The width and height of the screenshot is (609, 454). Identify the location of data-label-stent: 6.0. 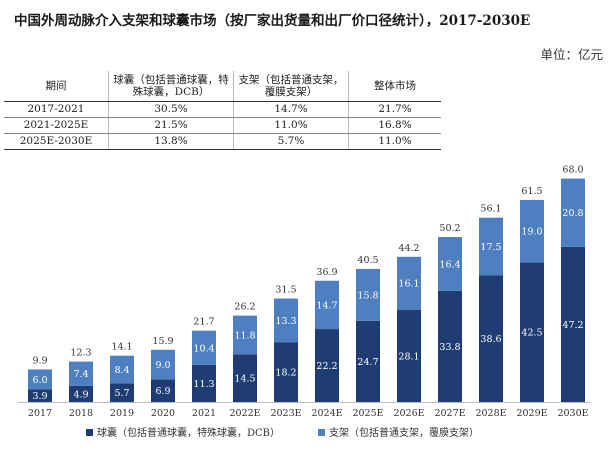
(39, 380).